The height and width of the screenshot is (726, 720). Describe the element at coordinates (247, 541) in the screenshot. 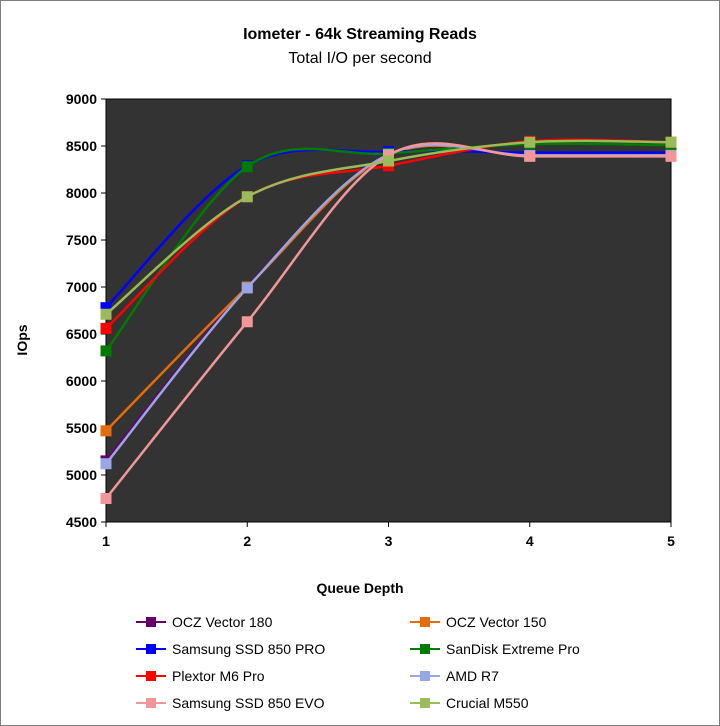

I see `x-tick-label: 2` at that location.